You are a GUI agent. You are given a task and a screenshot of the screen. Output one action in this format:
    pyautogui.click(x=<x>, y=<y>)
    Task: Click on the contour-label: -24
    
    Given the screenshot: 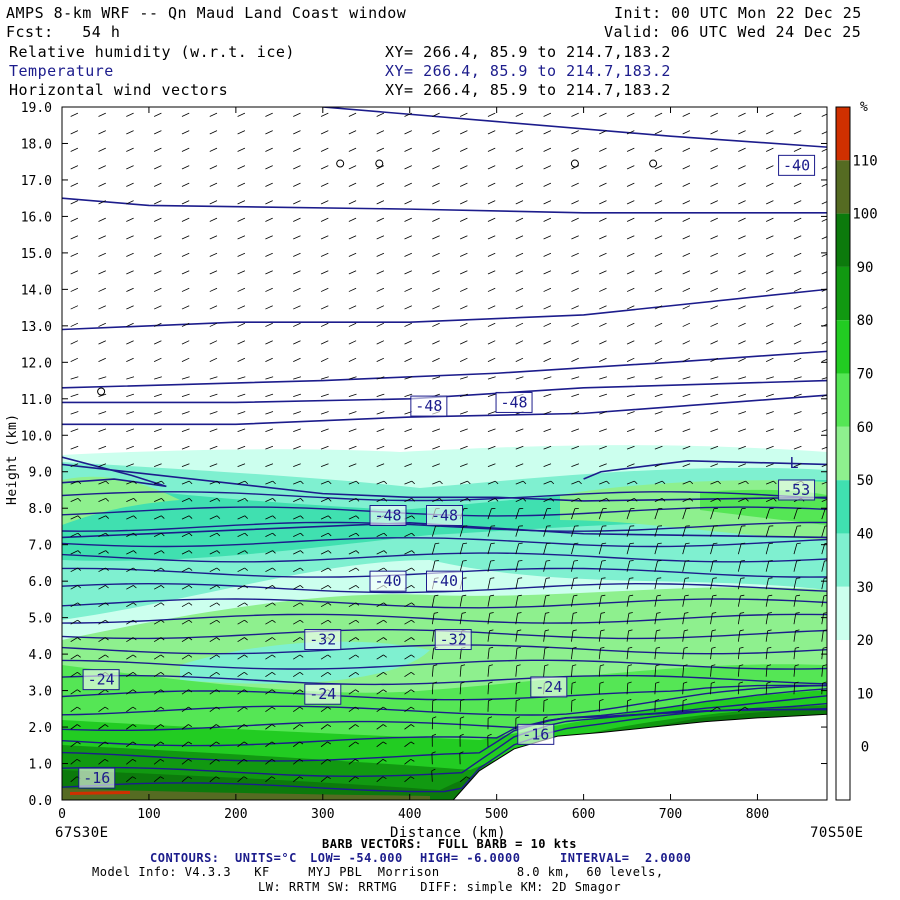 What is the action you would take?
    pyautogui.click(x=101, y=680)
    